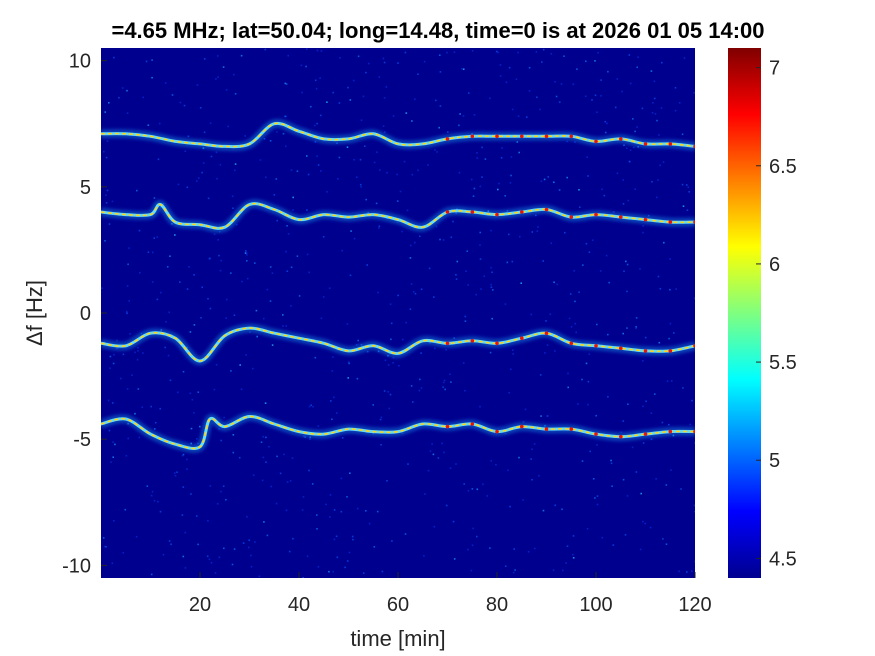 The height and width of the screenshot is (656, 875). What do you see at coordinates (80, 62) in the screenshot?
I see `y-tick-label: 10` at bounding box center [80, 62].